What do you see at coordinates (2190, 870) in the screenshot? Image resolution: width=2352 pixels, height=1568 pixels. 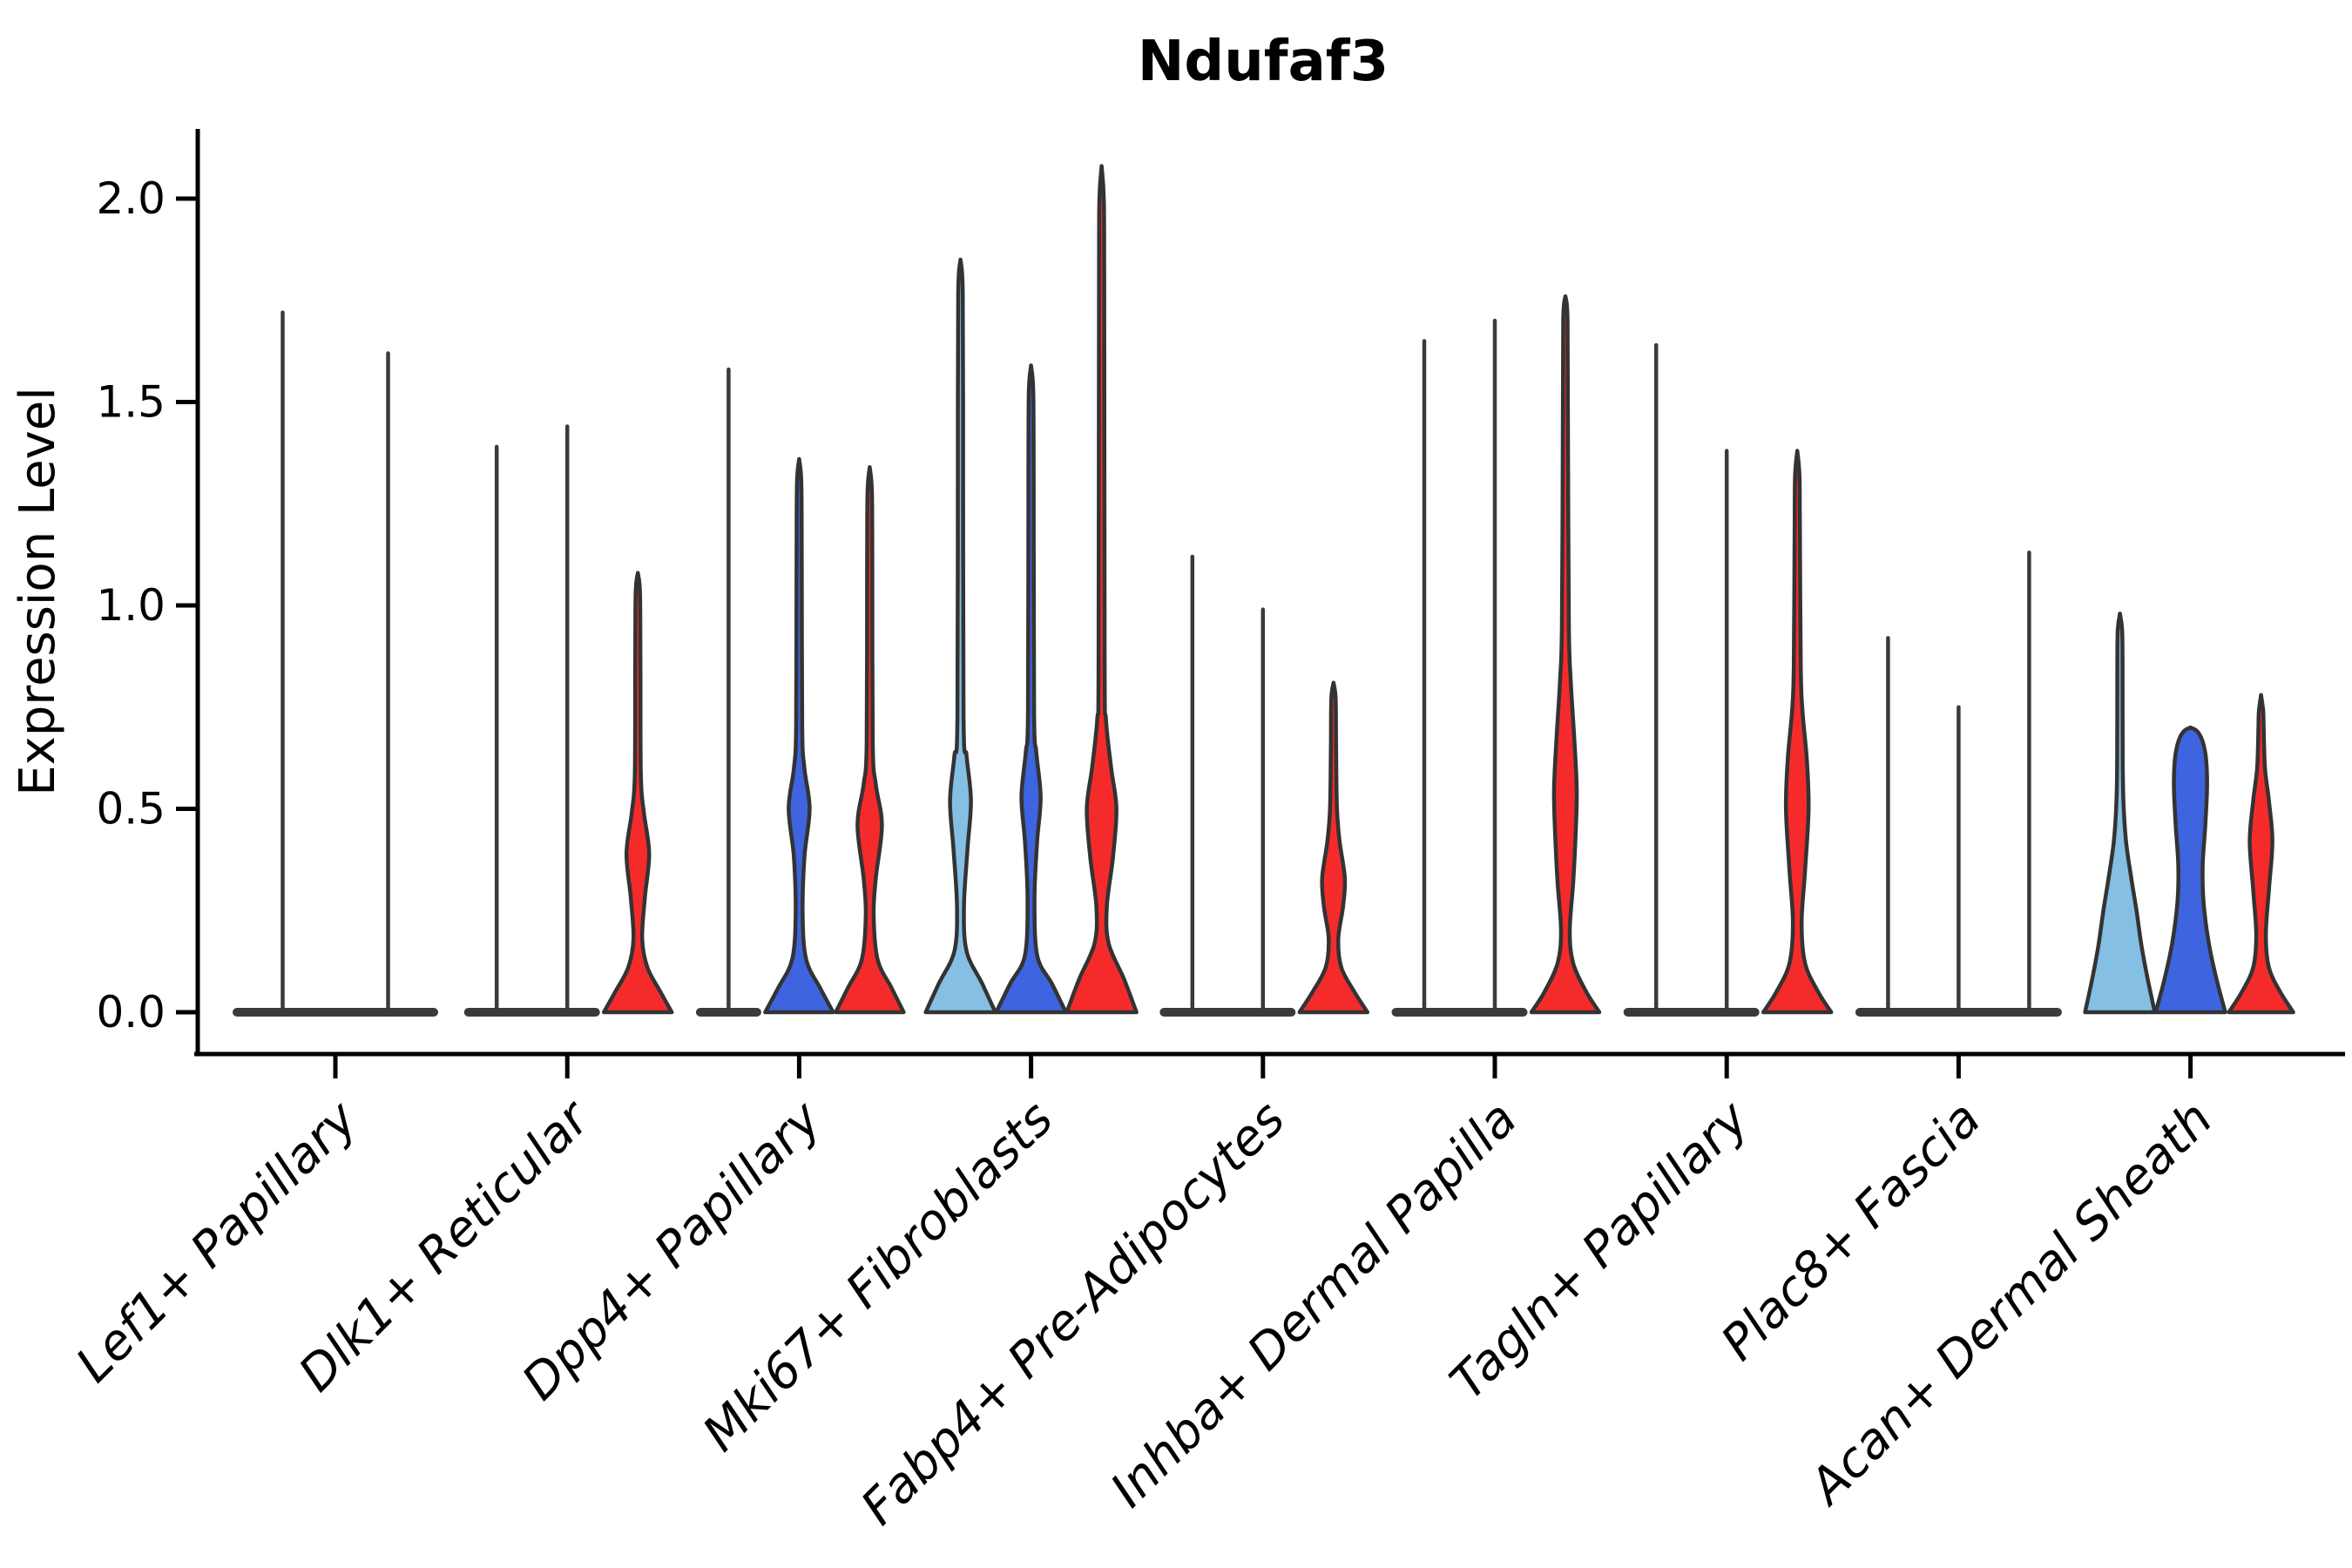 I see `violin-Acan+ Dermal Sheath-blue` at bounding box center [2190, 870].